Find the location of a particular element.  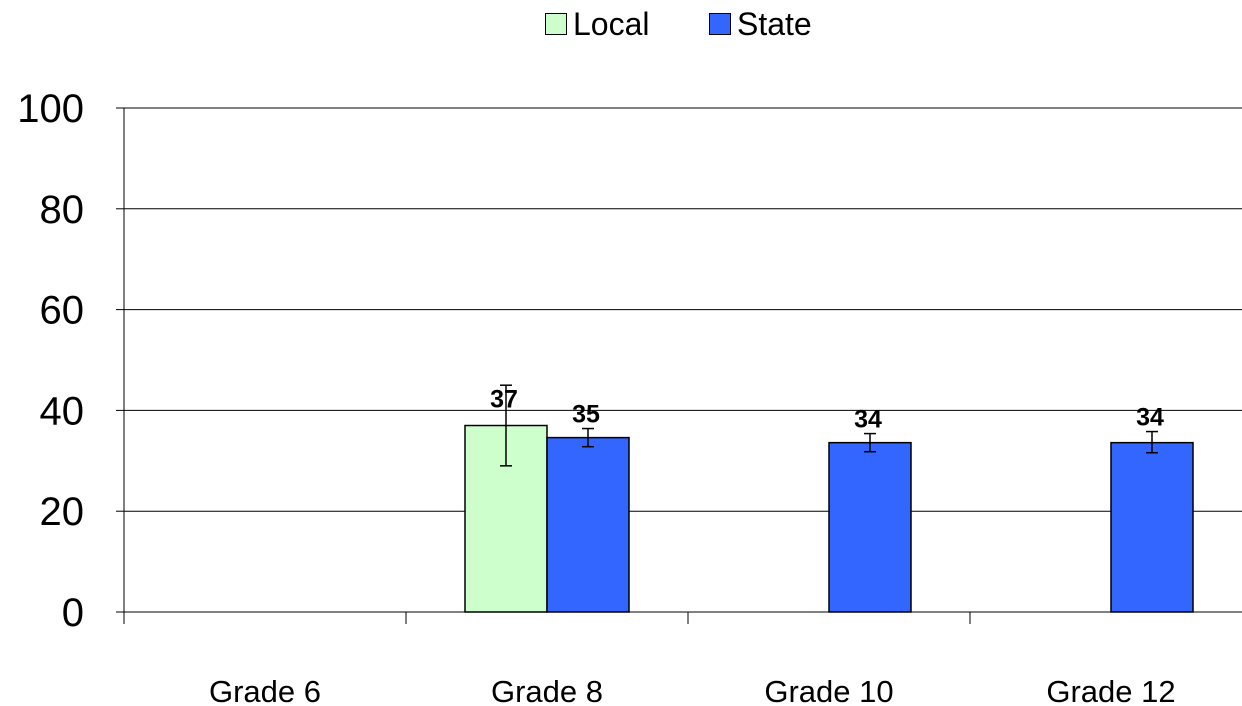

y-tick-label: 20 is located at coordinates (62, 512).